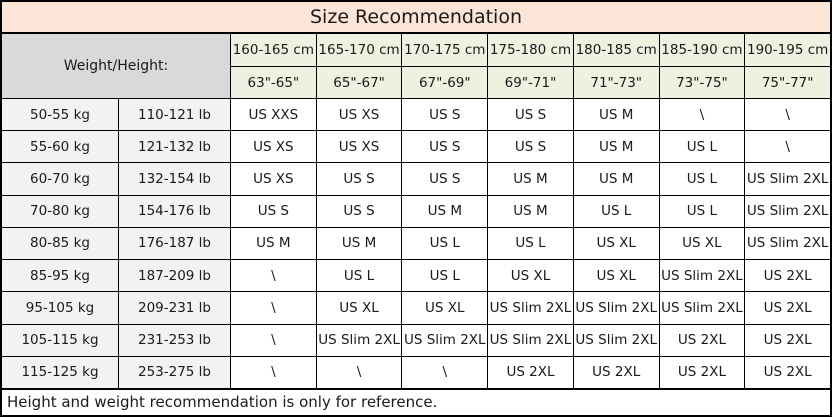 The image size is (832, 417). Describe the element at coordinates (616, 50) in the screenshot. I see `height-header-cm: 180-185 cm` at that location.